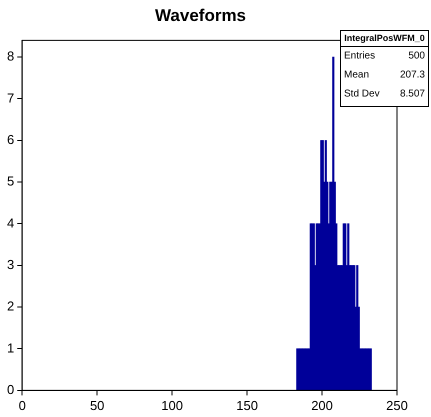 This screenshot has width=431, height=417. I want to click on x-tick-label: 0, so click(22, 405).